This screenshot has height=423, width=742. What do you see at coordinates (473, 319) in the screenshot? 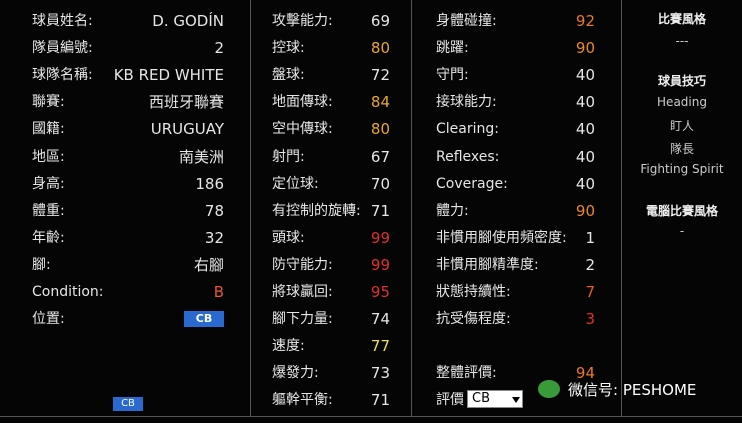
I see `stat-label: 抗受傷程度:` at bounding box center [473, 319].